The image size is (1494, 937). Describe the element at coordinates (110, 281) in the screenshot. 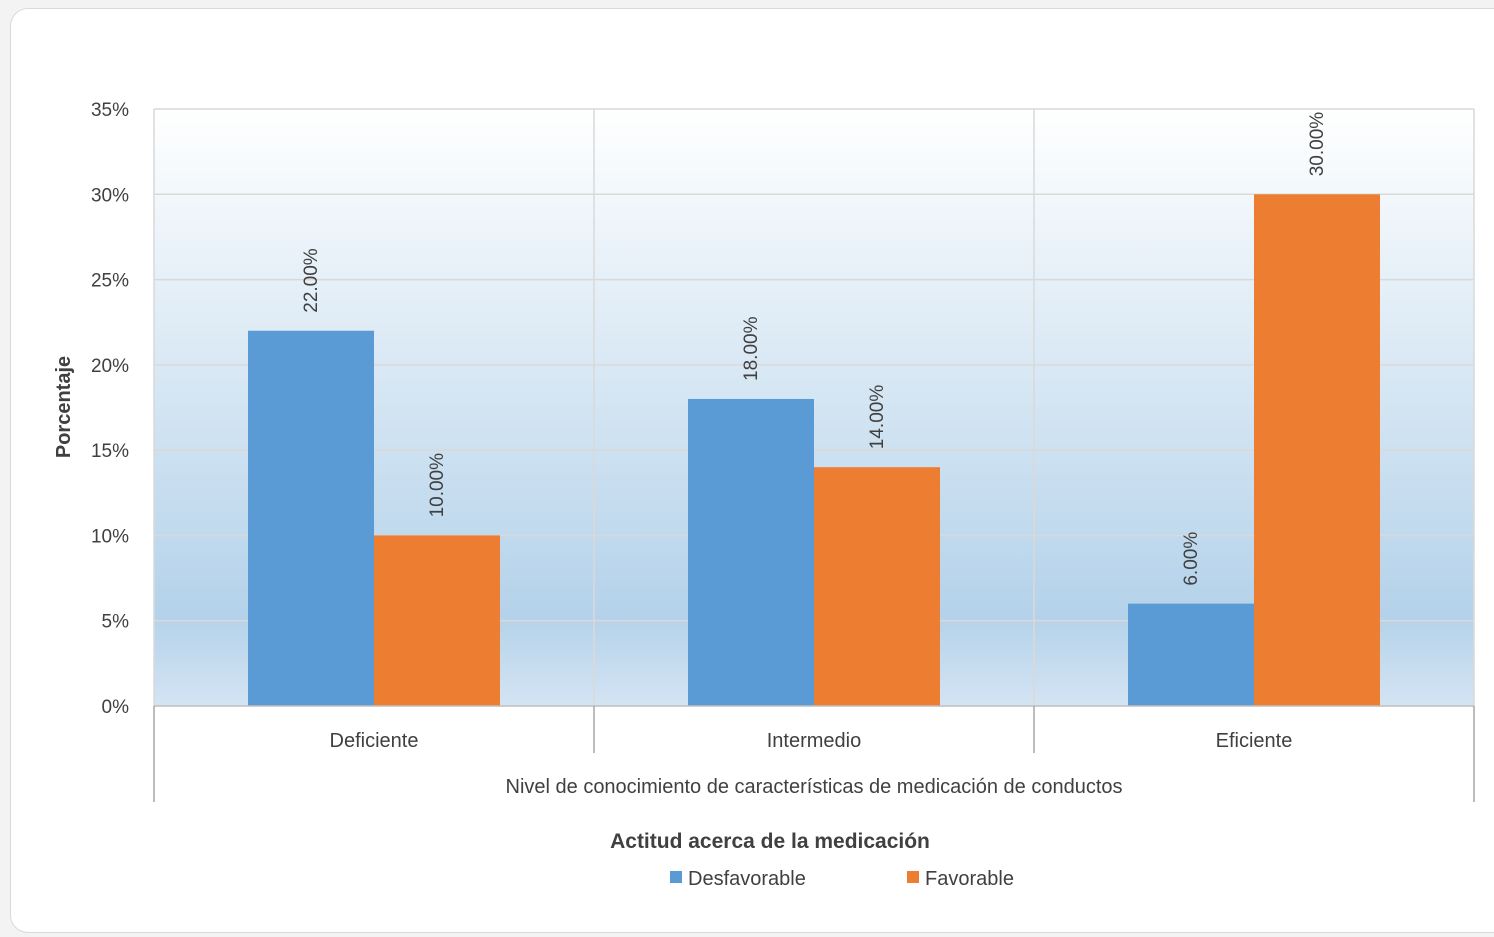

I see `y-tick-label: 25%` at that location.